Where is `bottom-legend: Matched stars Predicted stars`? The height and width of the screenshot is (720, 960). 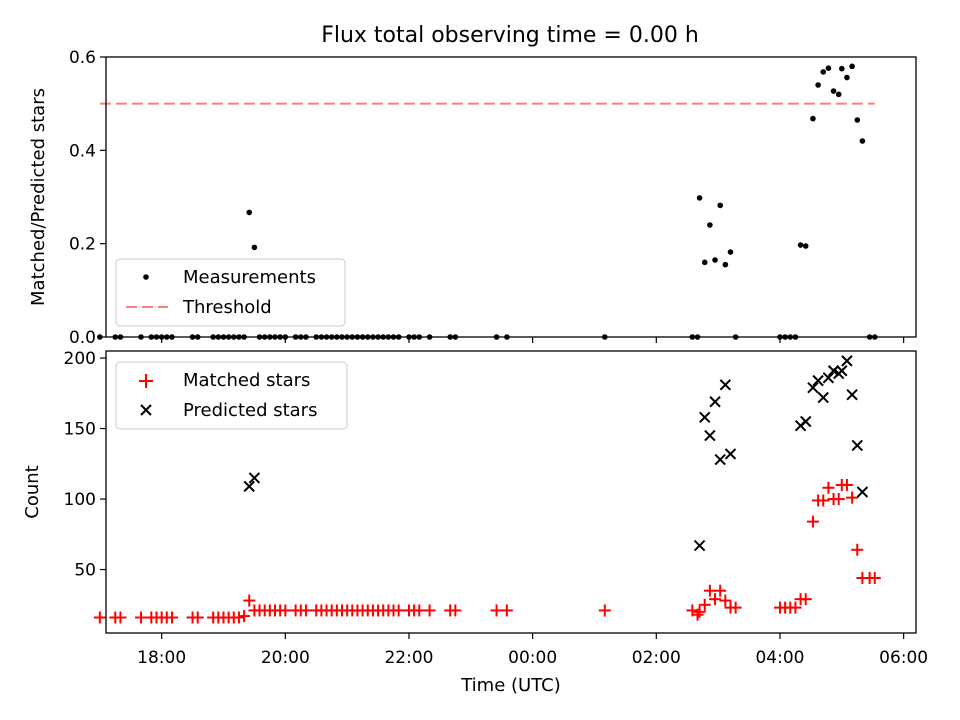
bottom-legend: Matched stars Predicted stars is located at coordinates (231, 395).